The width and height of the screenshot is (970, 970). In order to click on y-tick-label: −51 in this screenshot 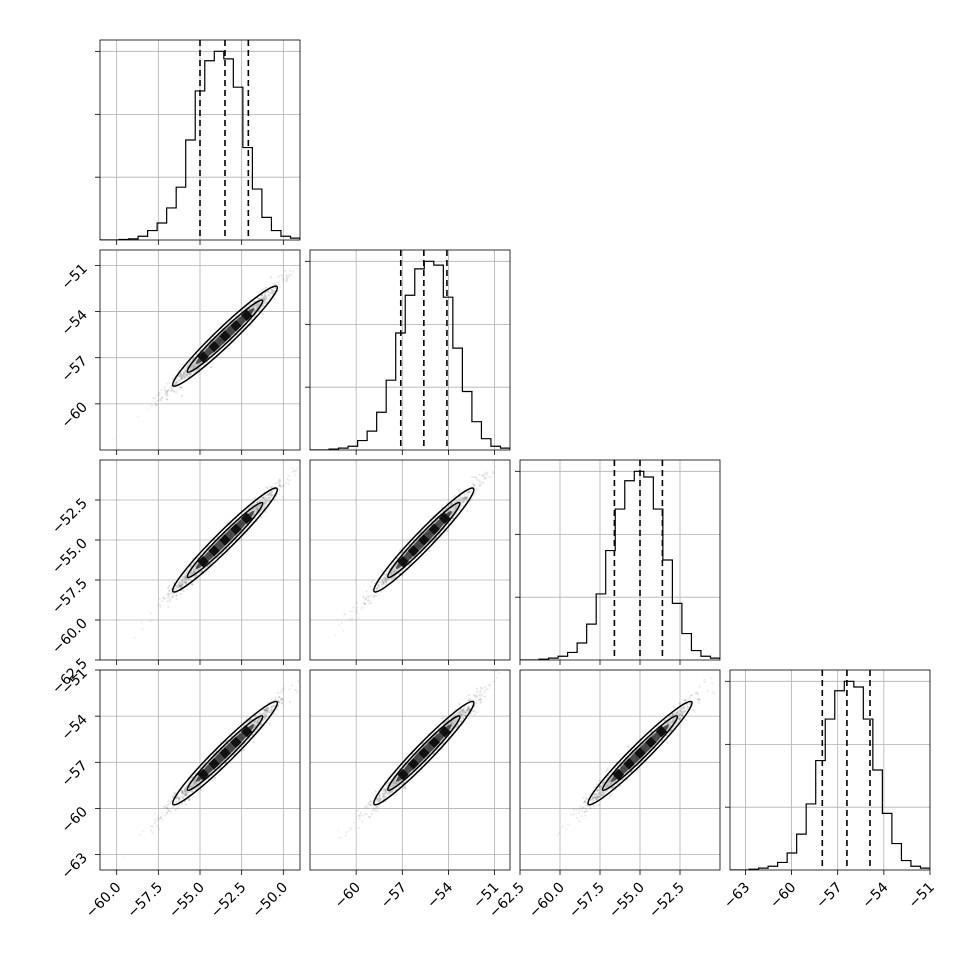, I will do `click(75, 277)`.